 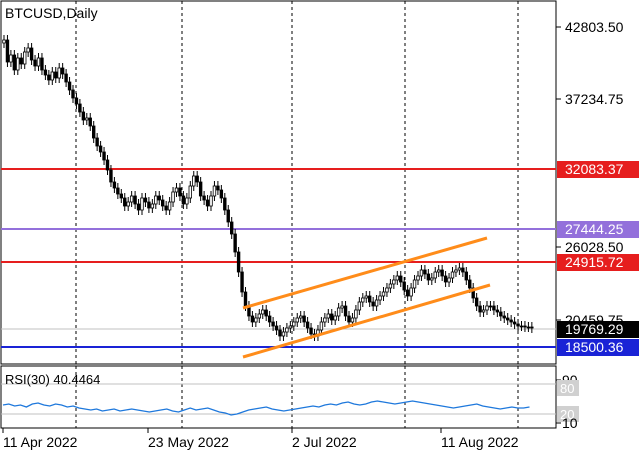 What do you see at coordinates (568, 388) in the screenshot?
I see `rsi-level-80-box` at bounding box center [568, 388].